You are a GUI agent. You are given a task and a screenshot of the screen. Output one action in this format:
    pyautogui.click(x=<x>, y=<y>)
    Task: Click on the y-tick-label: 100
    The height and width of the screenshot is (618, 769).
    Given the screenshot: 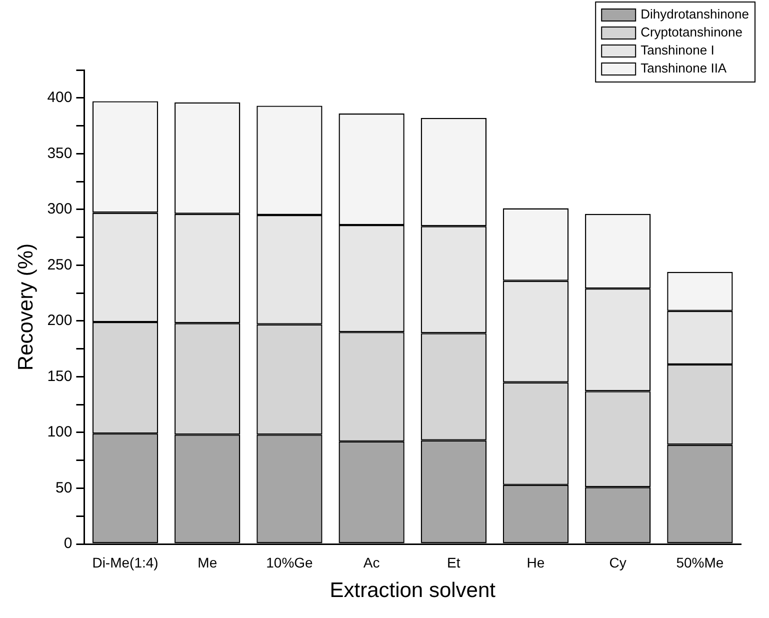 What is the action you would take?
    pyautogui.click(x=59, y=432)
    